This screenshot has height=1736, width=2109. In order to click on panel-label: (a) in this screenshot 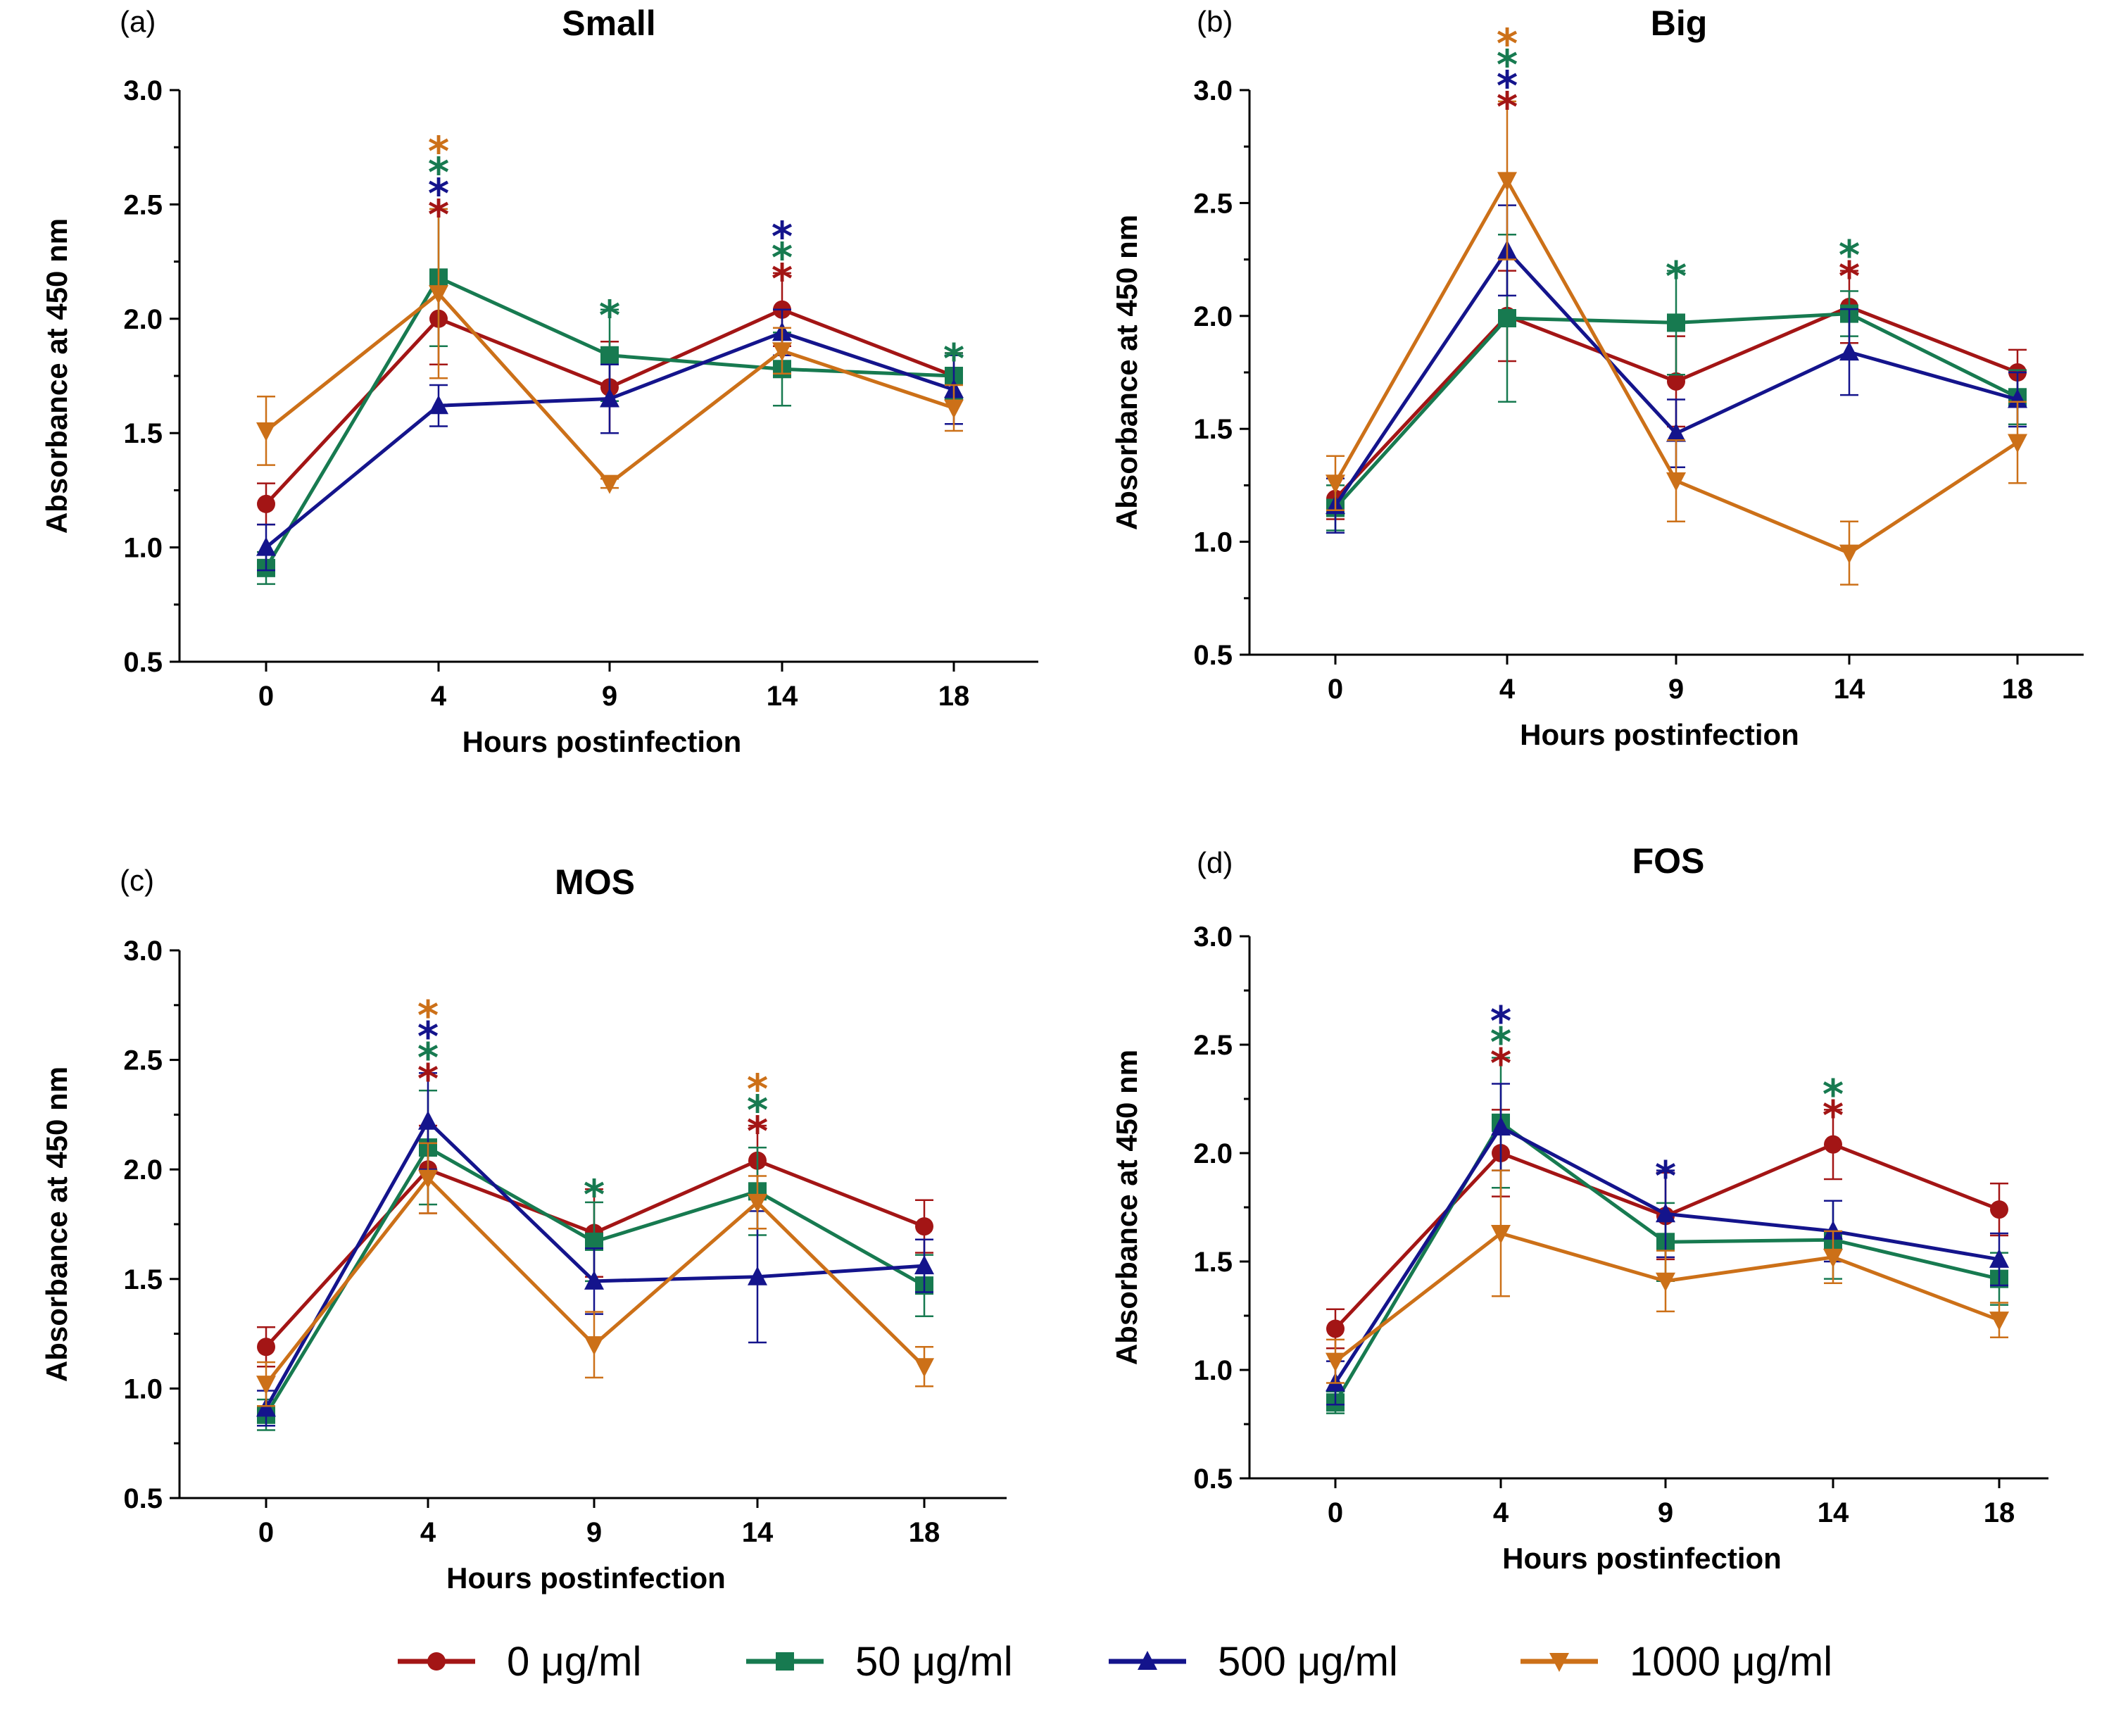, I will do `click(138, 21)`.